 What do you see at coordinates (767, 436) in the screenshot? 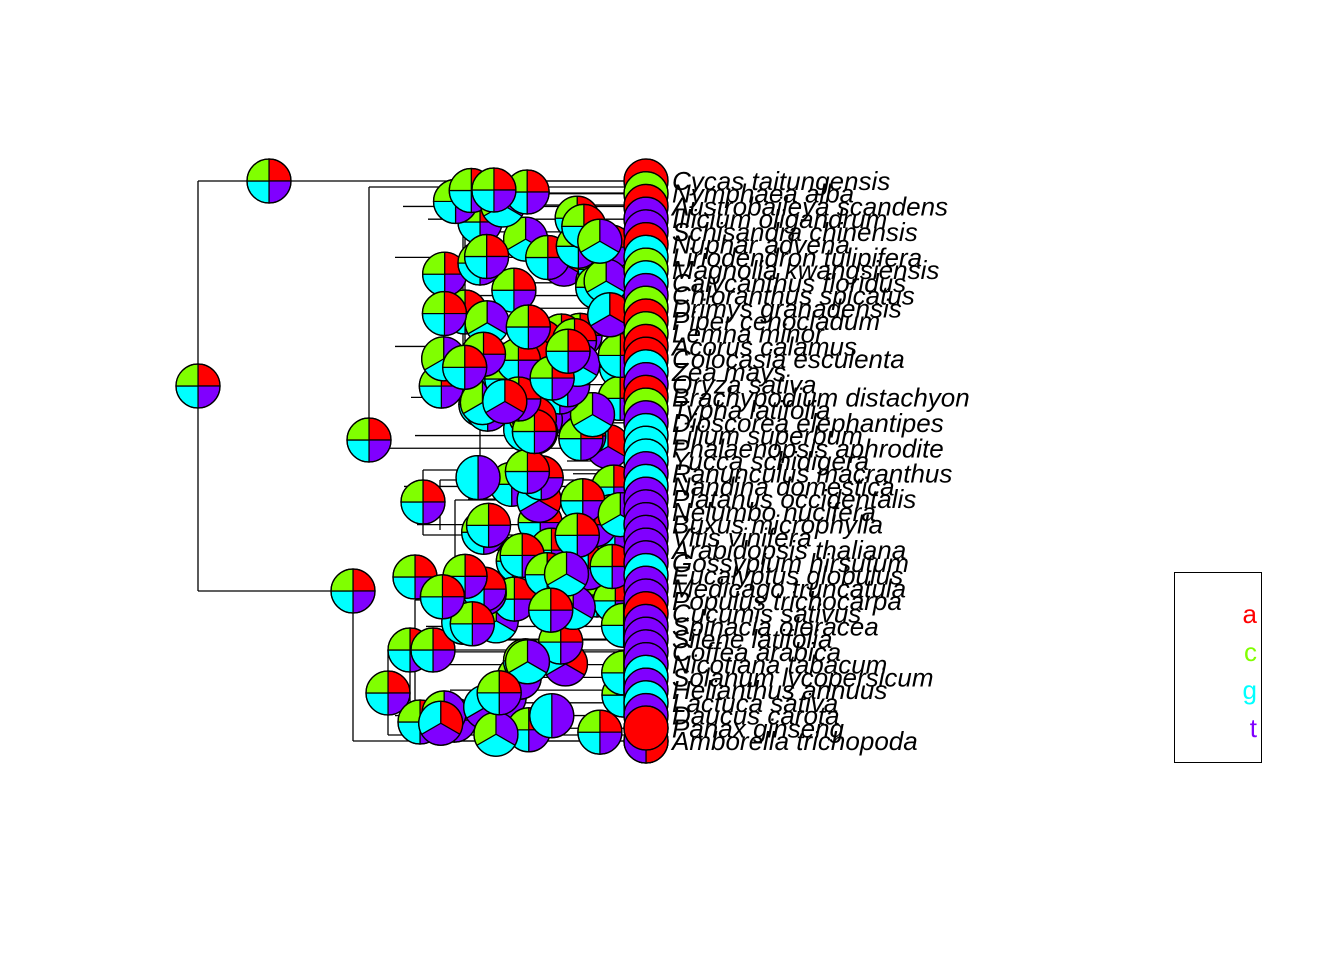
I see `tip-label: Lilium superbum` at bounding box center [767, 436].